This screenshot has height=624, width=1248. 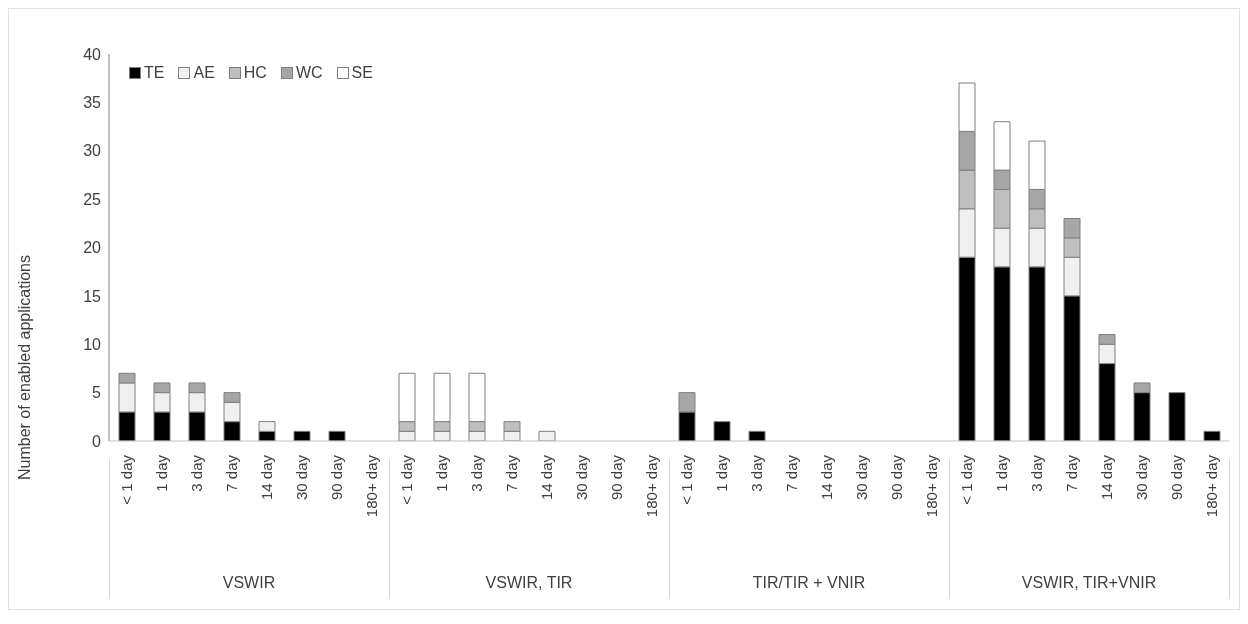 What do you see at coordinates (1089, 583) in the screenshot?
I see `text: VSWIR, TIR+VNIR` at bounding box center [1089, 583].